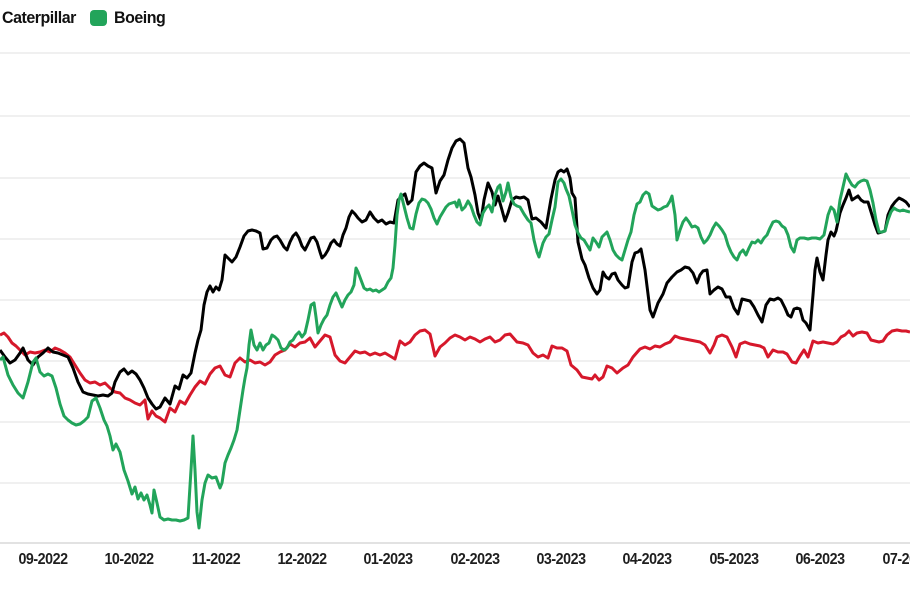 Image resolution: width=910 pixels, height=596 pixels. I want to click on x-axis-label: 04-2023, so click(647, 559).